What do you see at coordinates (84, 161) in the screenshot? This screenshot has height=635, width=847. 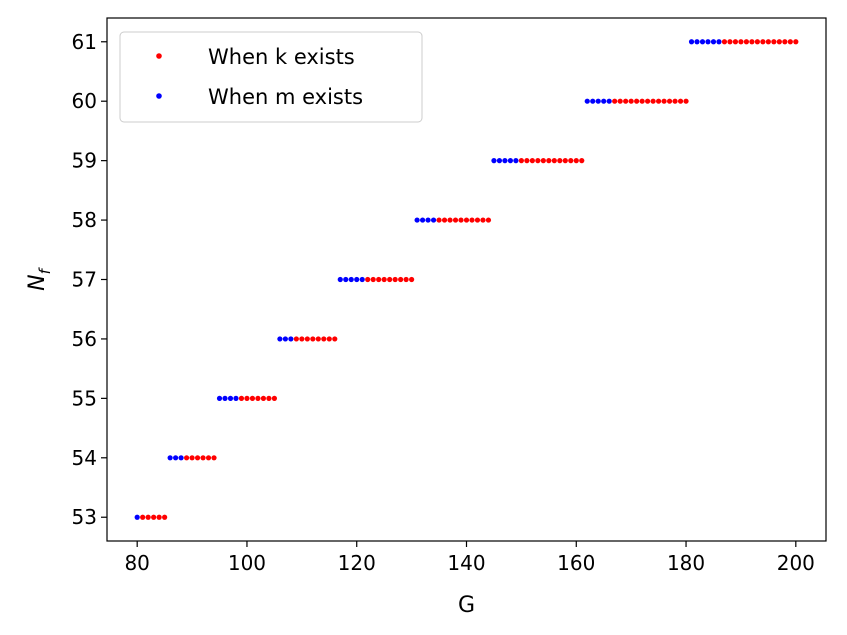 I see `y-tick-label: 59` at bounding box center [84, 161].